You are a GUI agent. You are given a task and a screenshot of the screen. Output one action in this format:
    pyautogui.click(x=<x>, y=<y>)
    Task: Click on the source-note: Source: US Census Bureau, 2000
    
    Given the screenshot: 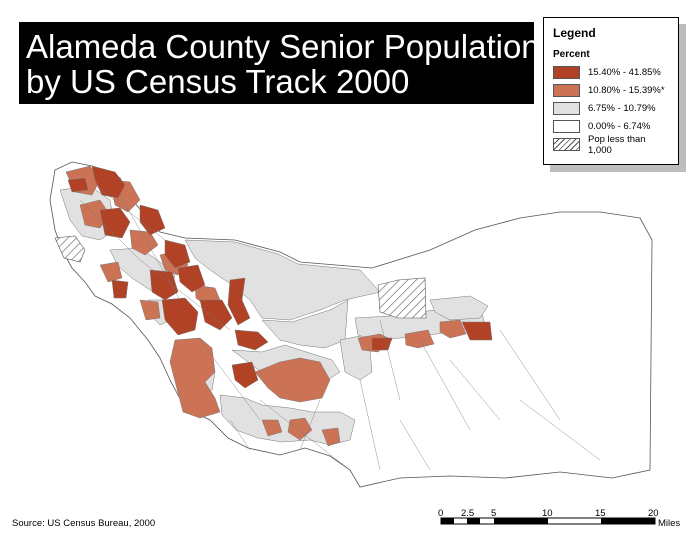 What is the action you would take?
    pyautogui.click(x=84, y=523)
    